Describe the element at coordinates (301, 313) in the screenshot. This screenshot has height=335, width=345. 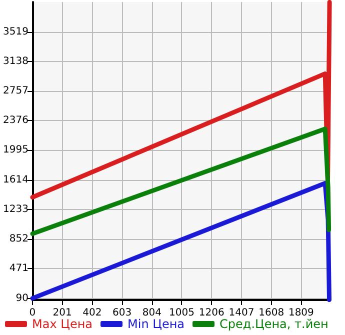
I see `x-tick-label: 1809` at that location.